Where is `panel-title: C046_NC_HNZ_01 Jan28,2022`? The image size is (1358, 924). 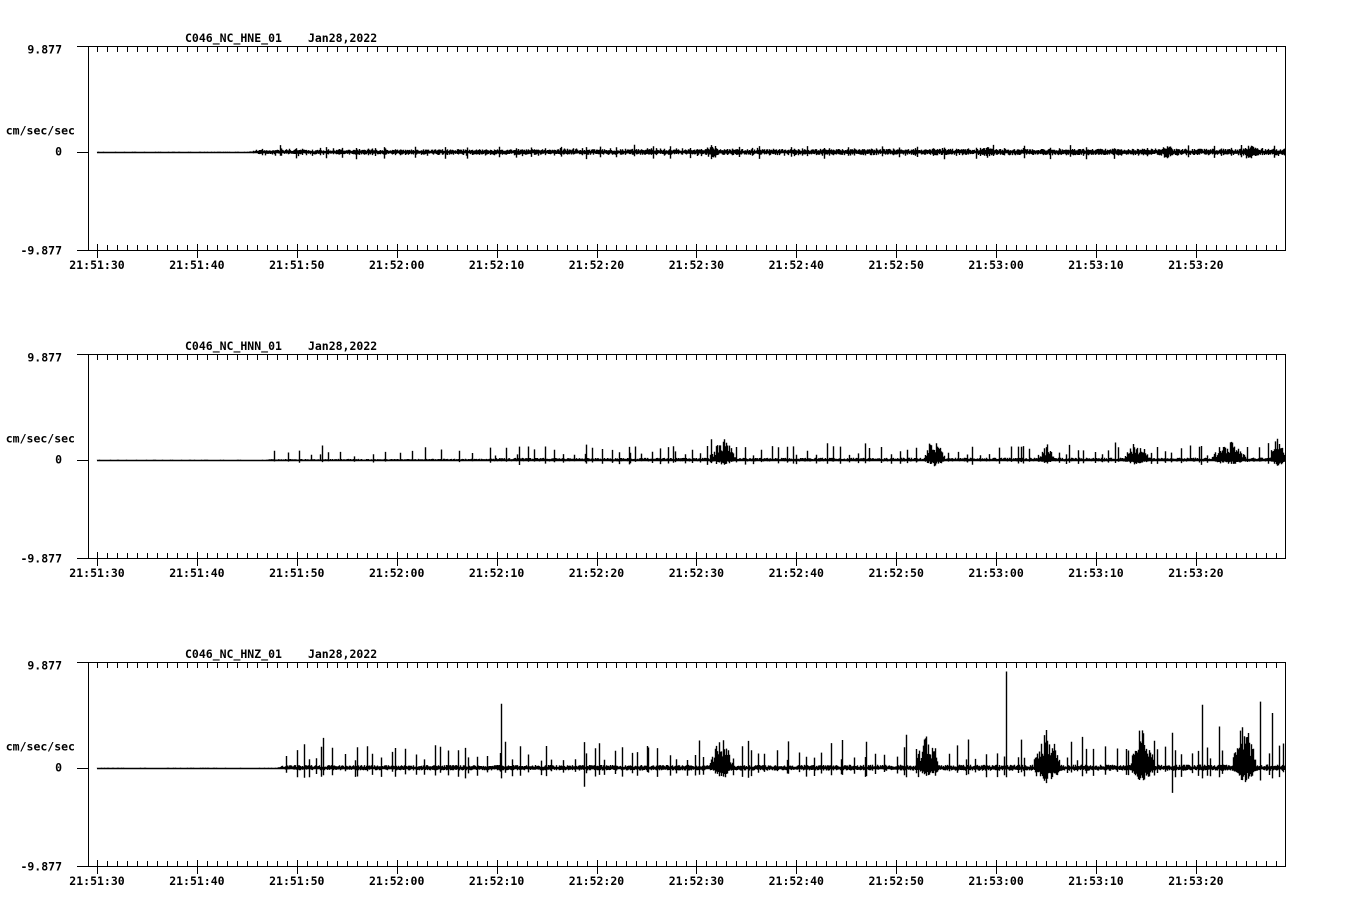
panel-title: C046_NC_HNZ_01 Jan28,2022 is located at coordinates (281, 655).